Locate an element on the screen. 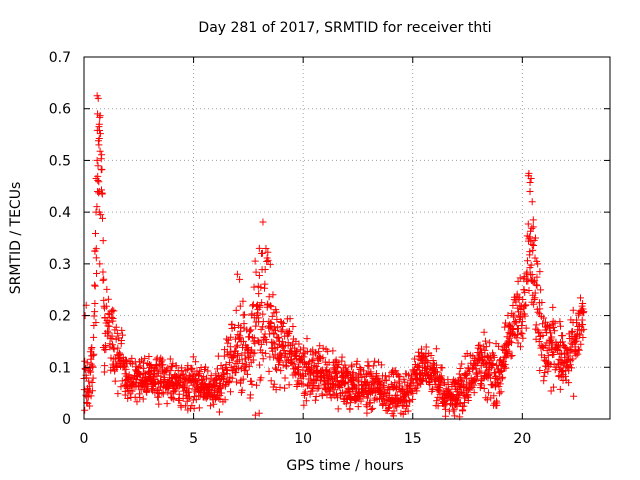  y-axis-label: SRMTID / TECUs is located at coordinates (16, 238).